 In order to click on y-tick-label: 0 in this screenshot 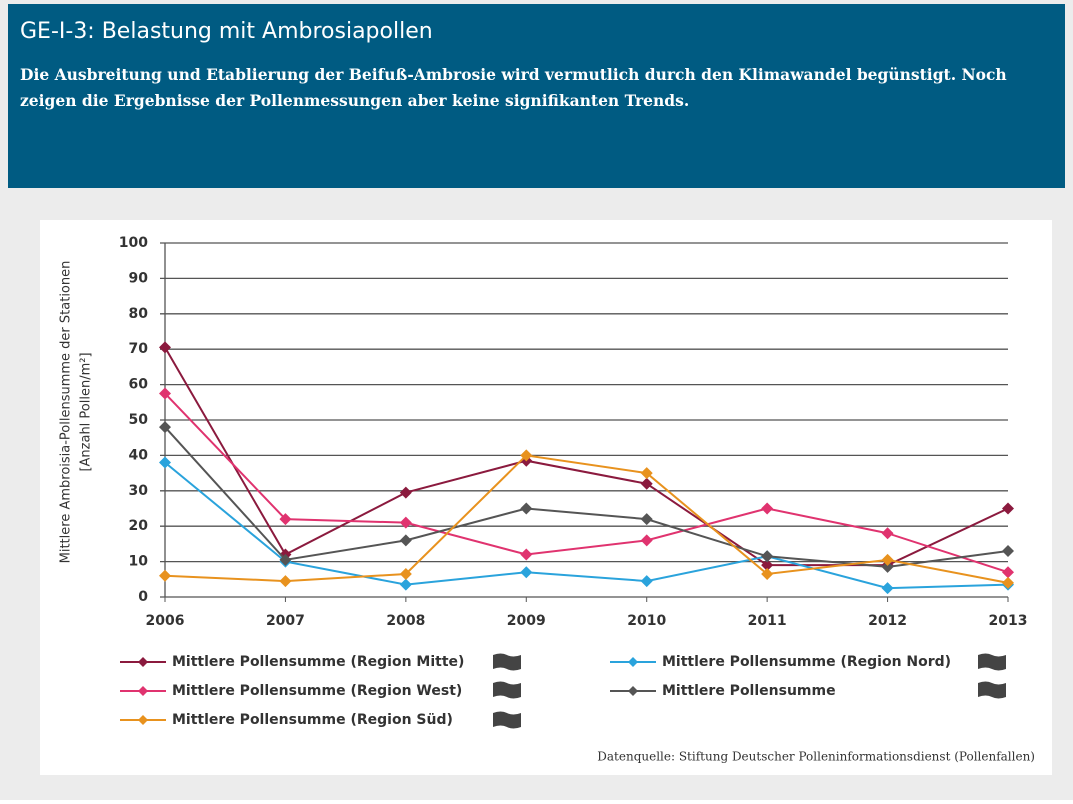, I will do `click(143, 597)`.